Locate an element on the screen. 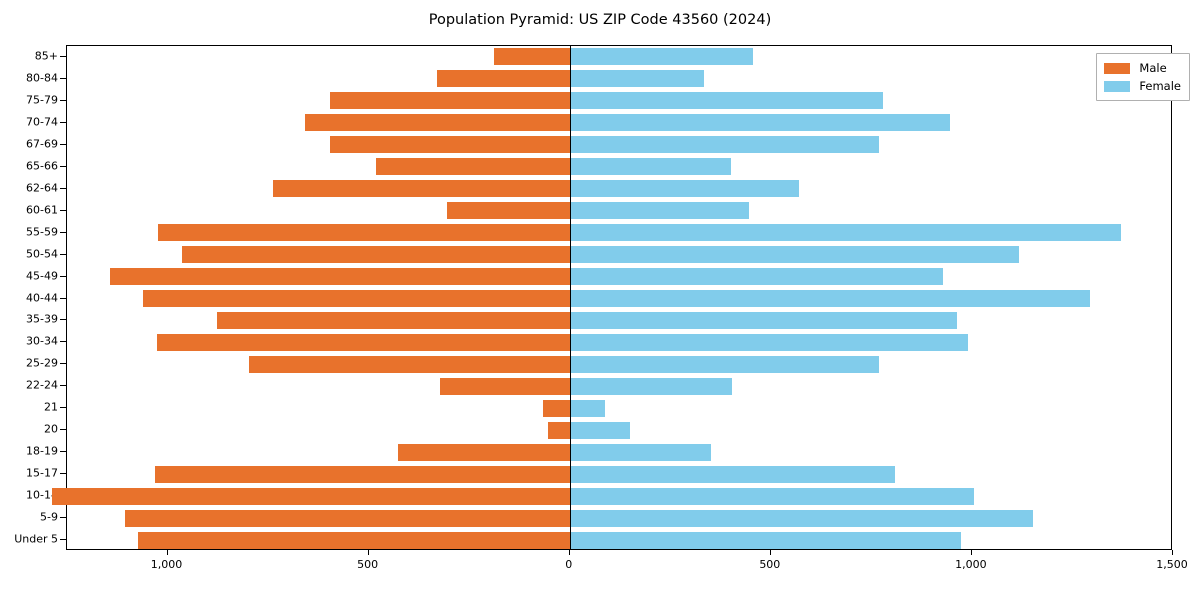 The image size is (1200, 600). y-tick-label: Under 5 is located at coordinates (36, 539).